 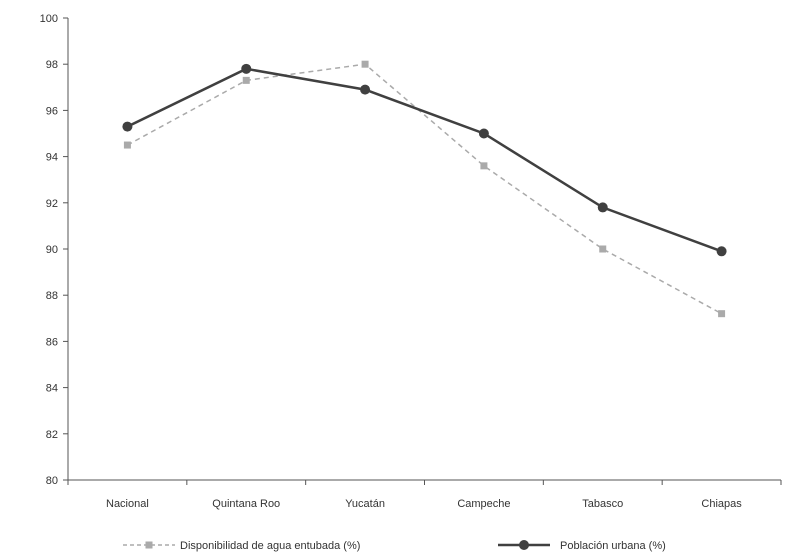 What do you see at coordinates (52, 389) in the screenshot?
I see `y-tick-label: 84` at bounding box center [52, 389].